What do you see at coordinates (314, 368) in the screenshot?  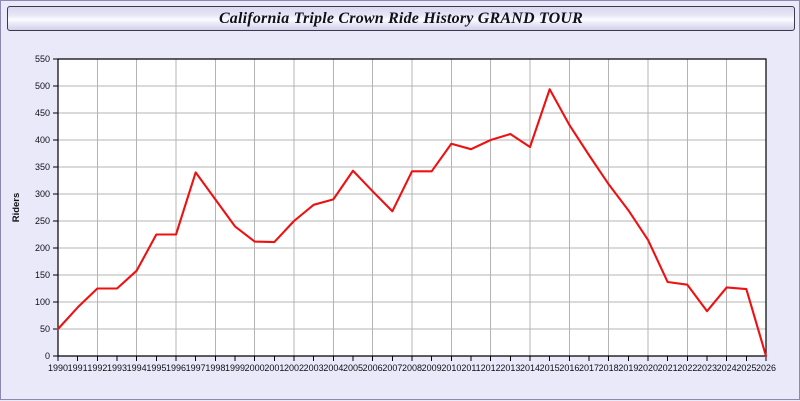 I see `x-tick-label: 2003` at bounding box center [314, 368].